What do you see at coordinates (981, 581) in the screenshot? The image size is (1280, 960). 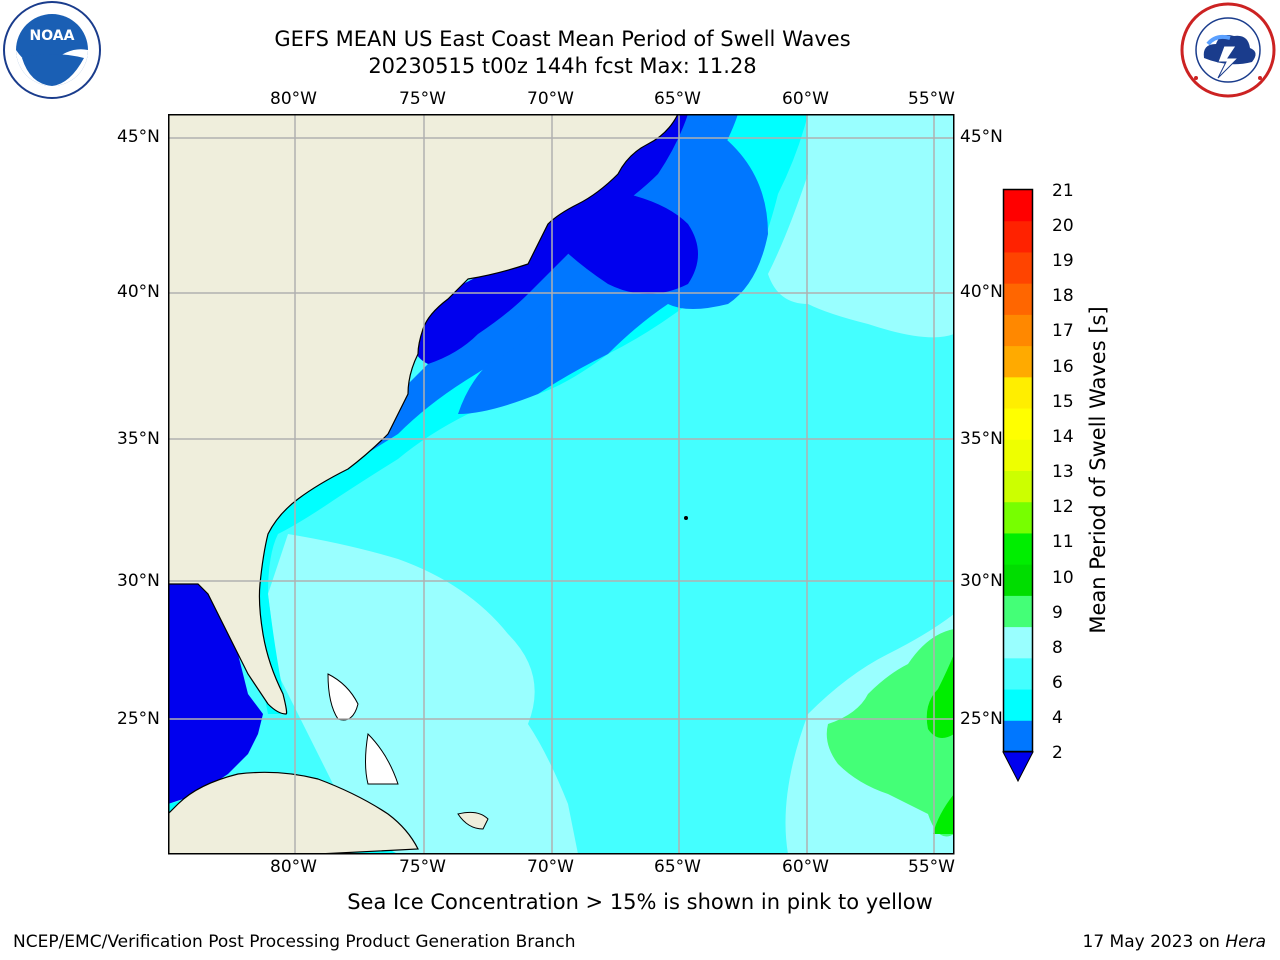 I see `lat-tick-right-30n: 30°N` at bounding box center [981, 581].